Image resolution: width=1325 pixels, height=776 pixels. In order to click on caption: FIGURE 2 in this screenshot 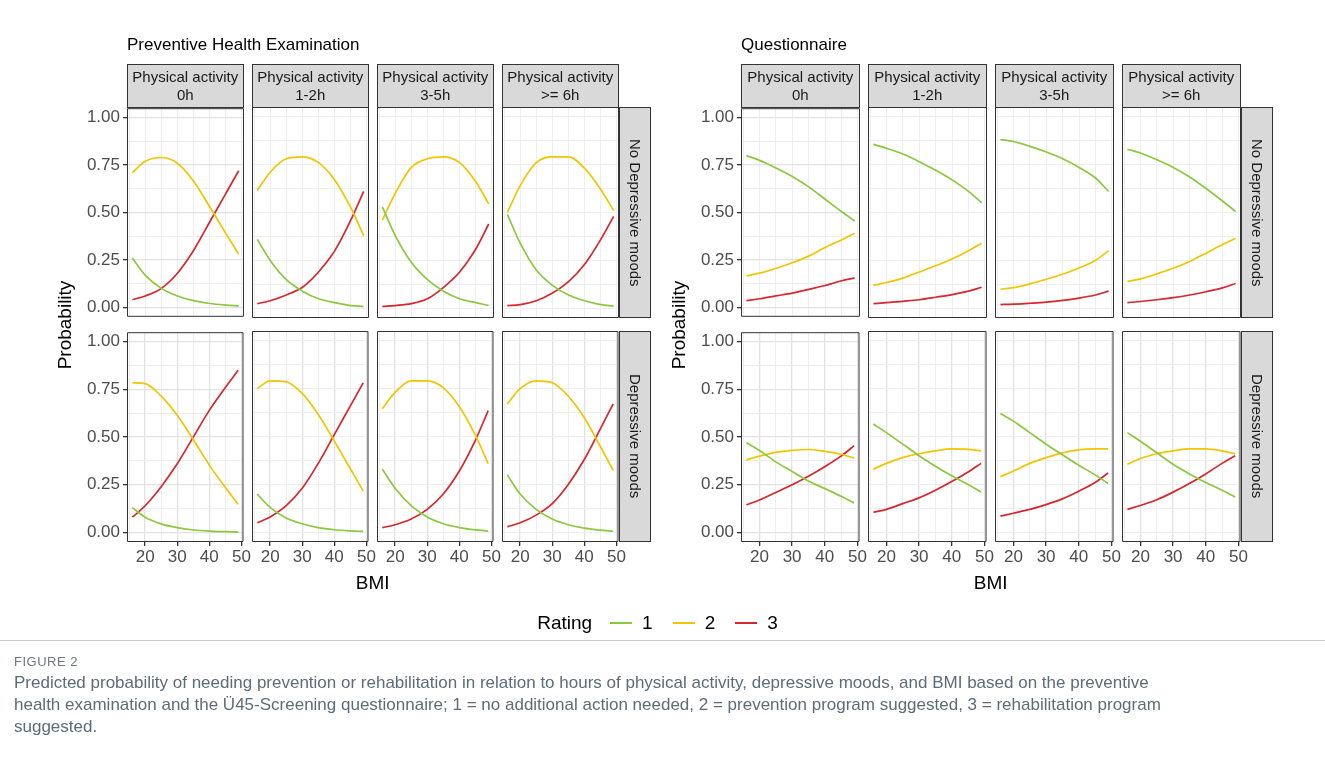, I will do `click(46, 661)`.